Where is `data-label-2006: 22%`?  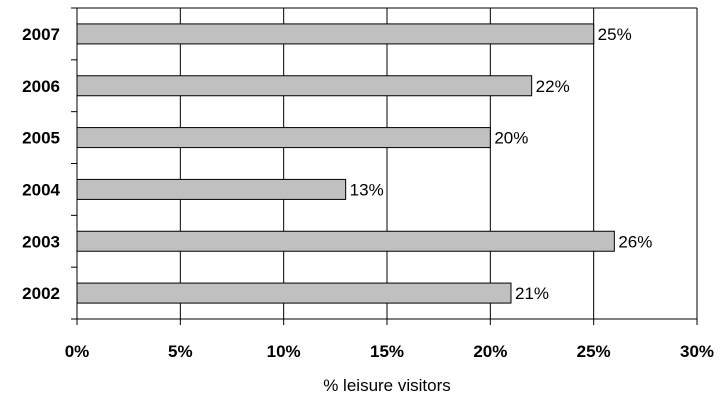
data-label-2006: 22% is located at coordinates (553, 86).